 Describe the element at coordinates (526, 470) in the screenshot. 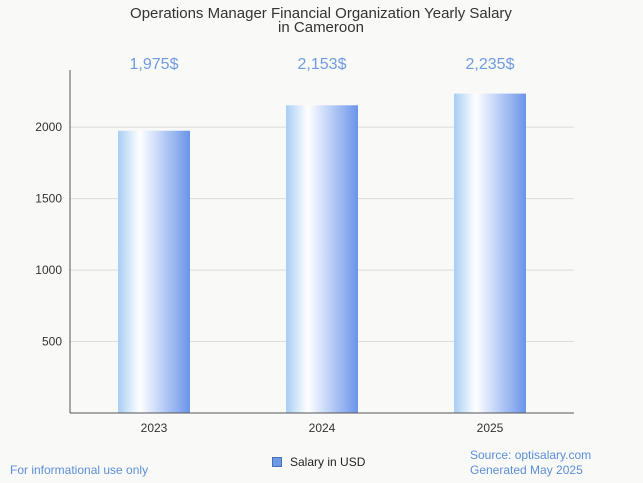

I see `generated-text: Generated May 2025` at that location.